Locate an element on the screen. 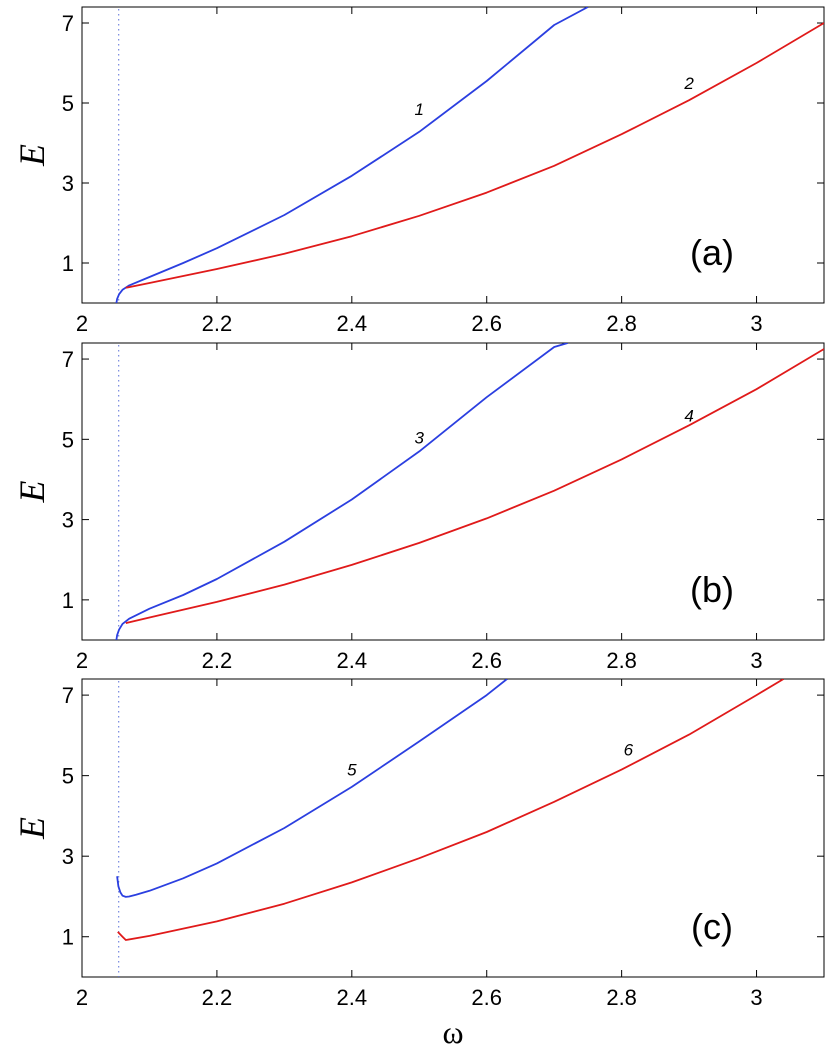  panel-label: (a) is located at coordinates (712, 252).